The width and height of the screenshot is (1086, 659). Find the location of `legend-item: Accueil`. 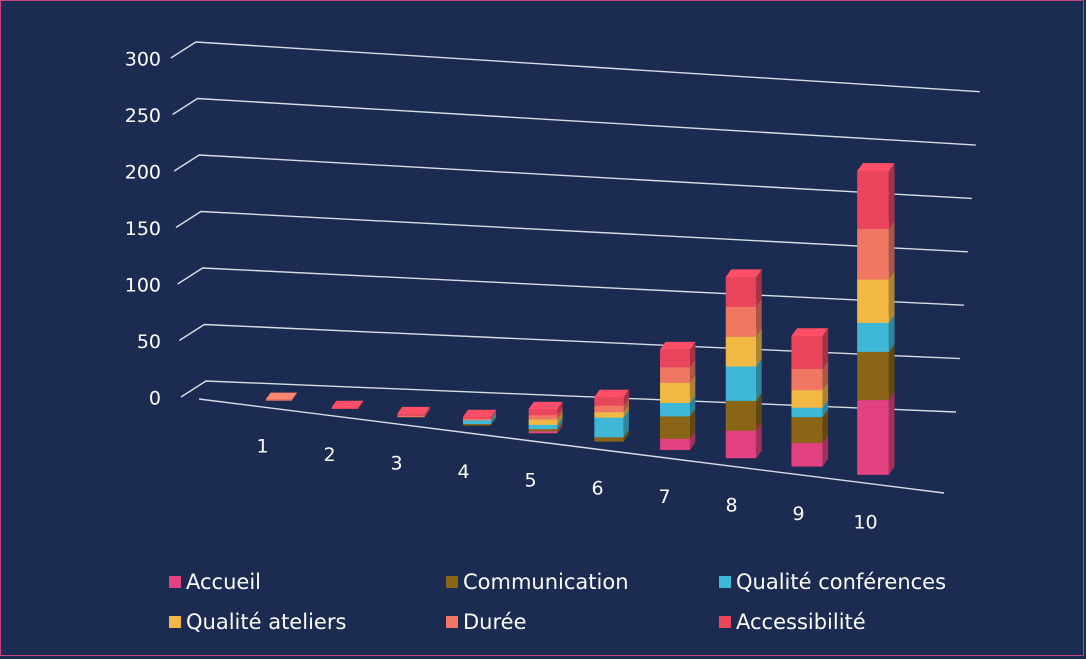

legend-item: Accueil is located at coordinates (307, 582).